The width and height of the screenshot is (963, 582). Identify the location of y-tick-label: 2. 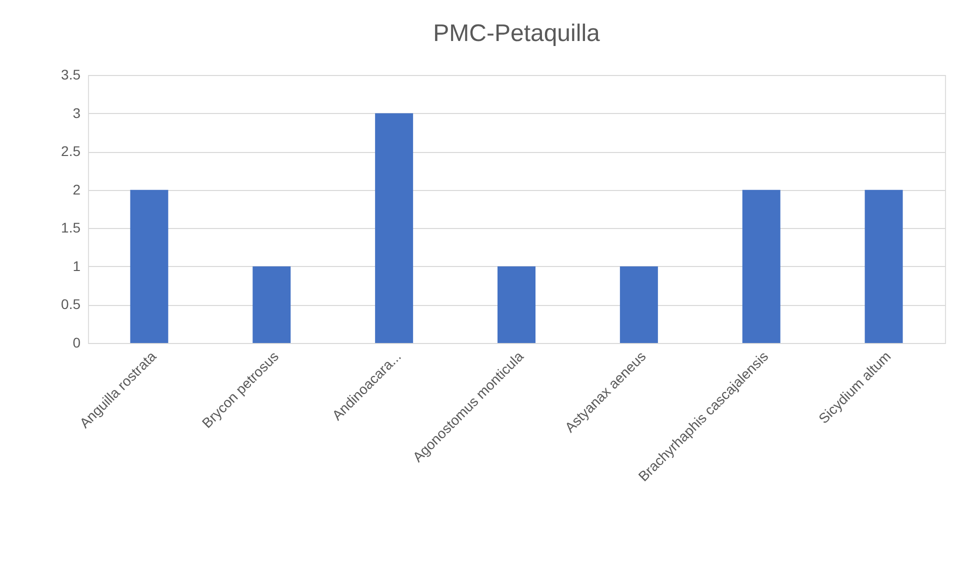
(76, 189).